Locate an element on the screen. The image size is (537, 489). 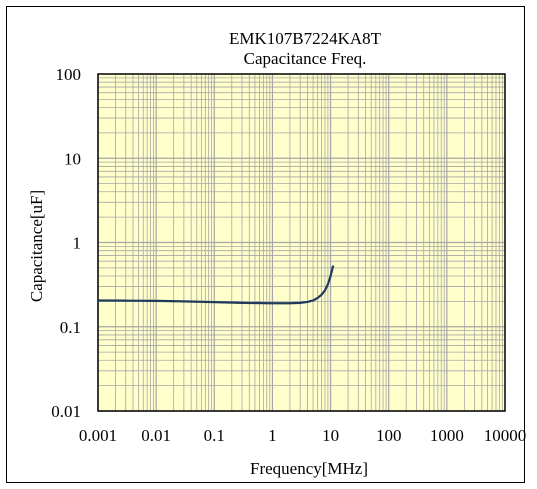
chart-subtitle: Capacitance Freq. is located at coordinates (305, 58).